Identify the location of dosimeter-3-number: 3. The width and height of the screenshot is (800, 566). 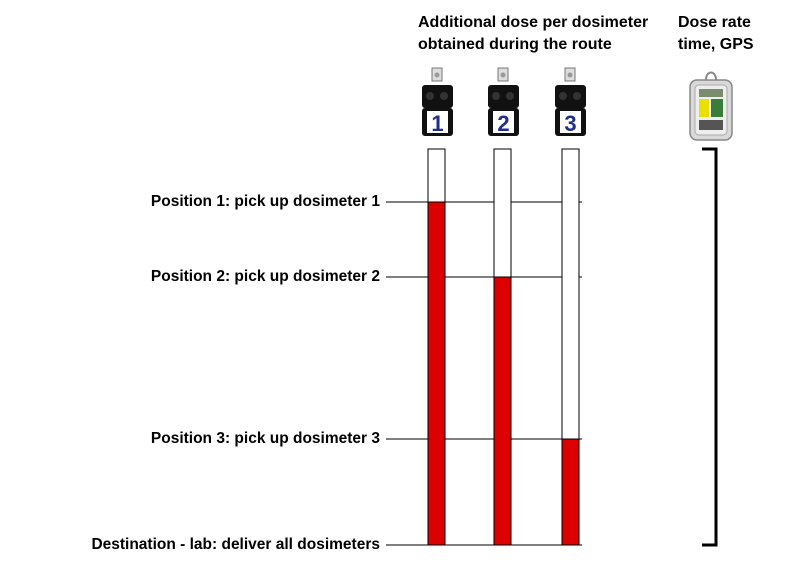
(570, 123).